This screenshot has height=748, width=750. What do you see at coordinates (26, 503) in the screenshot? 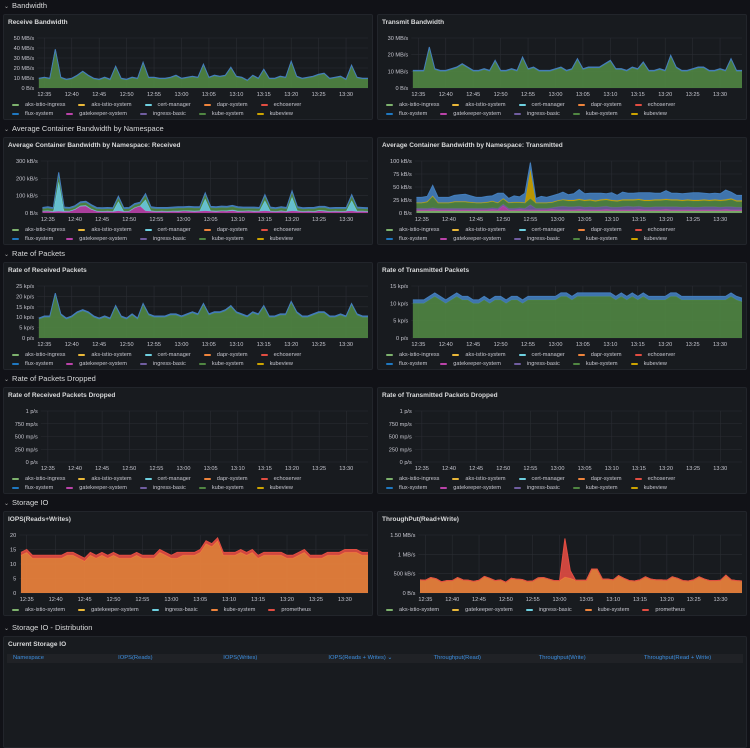
I see `row-header: ⌄ Storage IO` at bounding box center [26, 503].